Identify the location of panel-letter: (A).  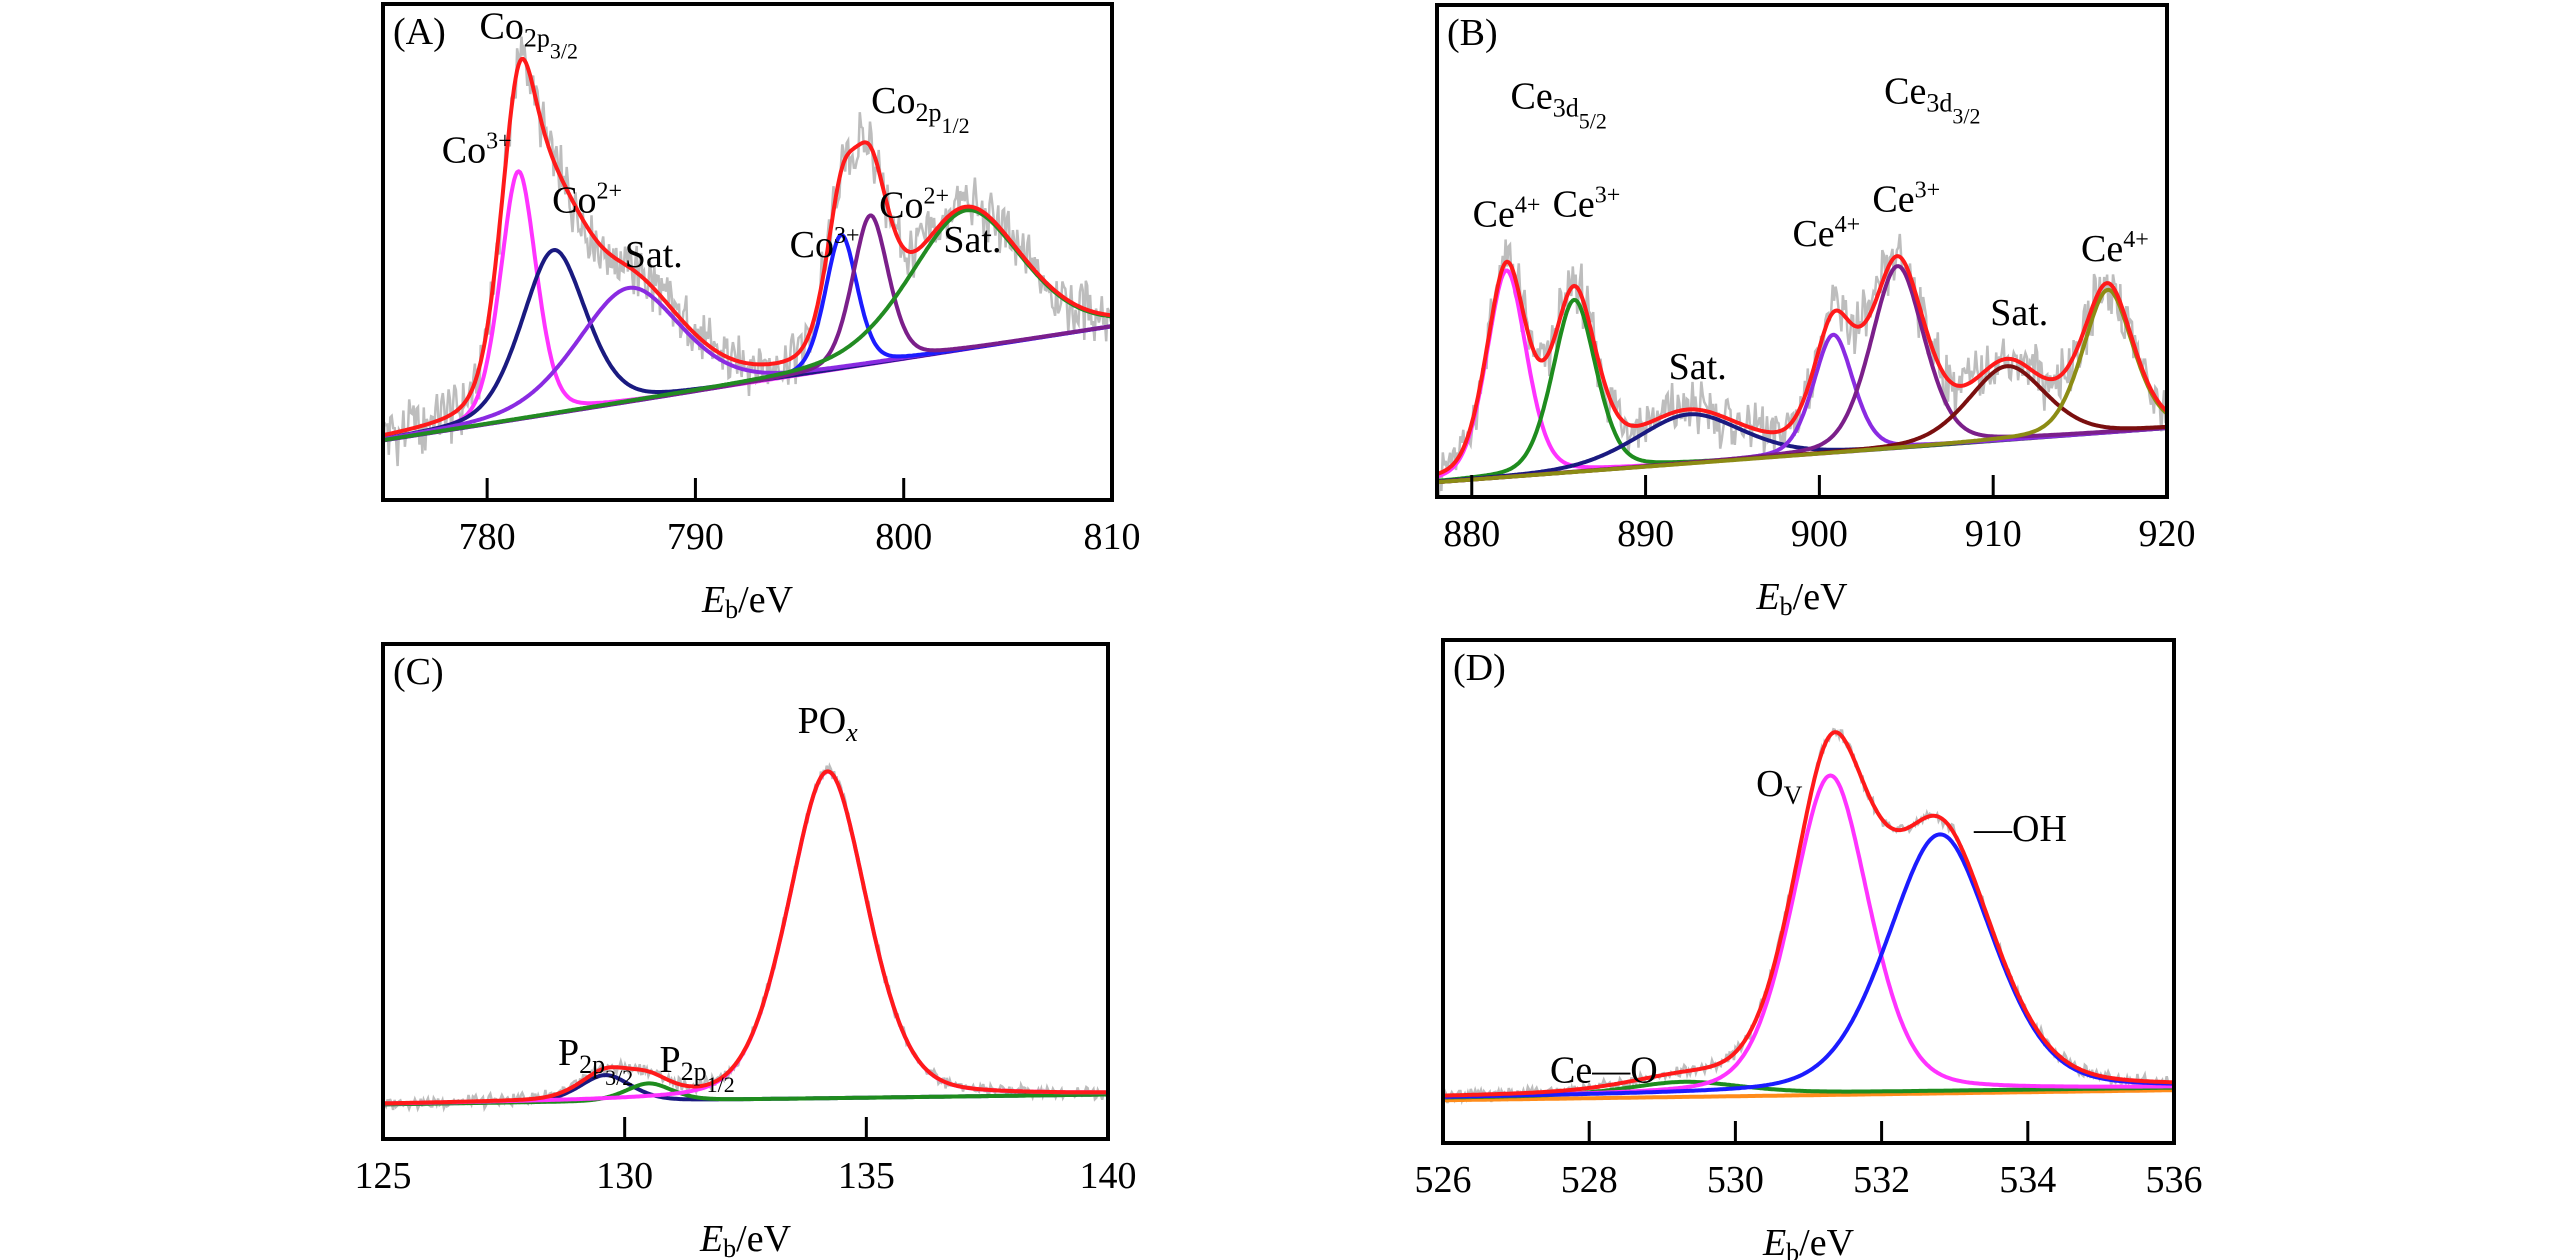
(419, 32).